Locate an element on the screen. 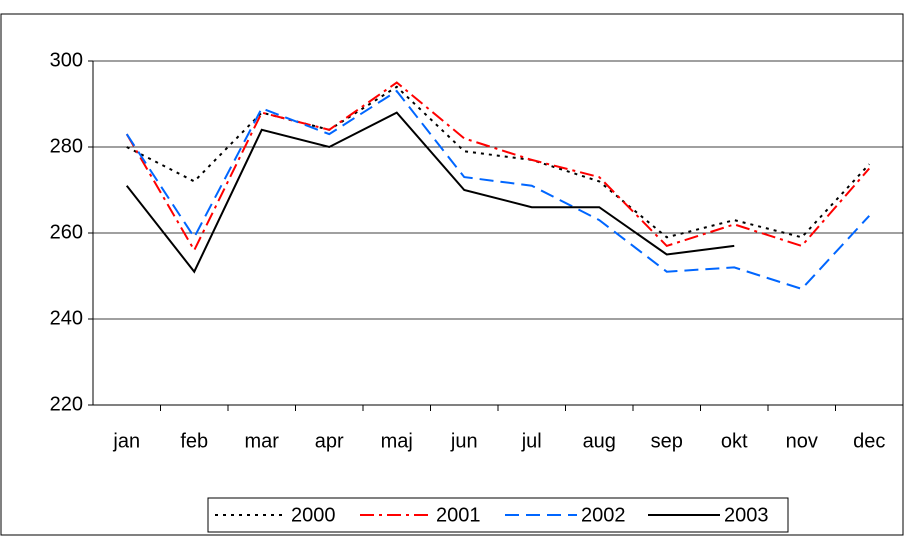 This screenshot has width=904, height=536. x-tick-label: apr is located at coordinates (329, 441).